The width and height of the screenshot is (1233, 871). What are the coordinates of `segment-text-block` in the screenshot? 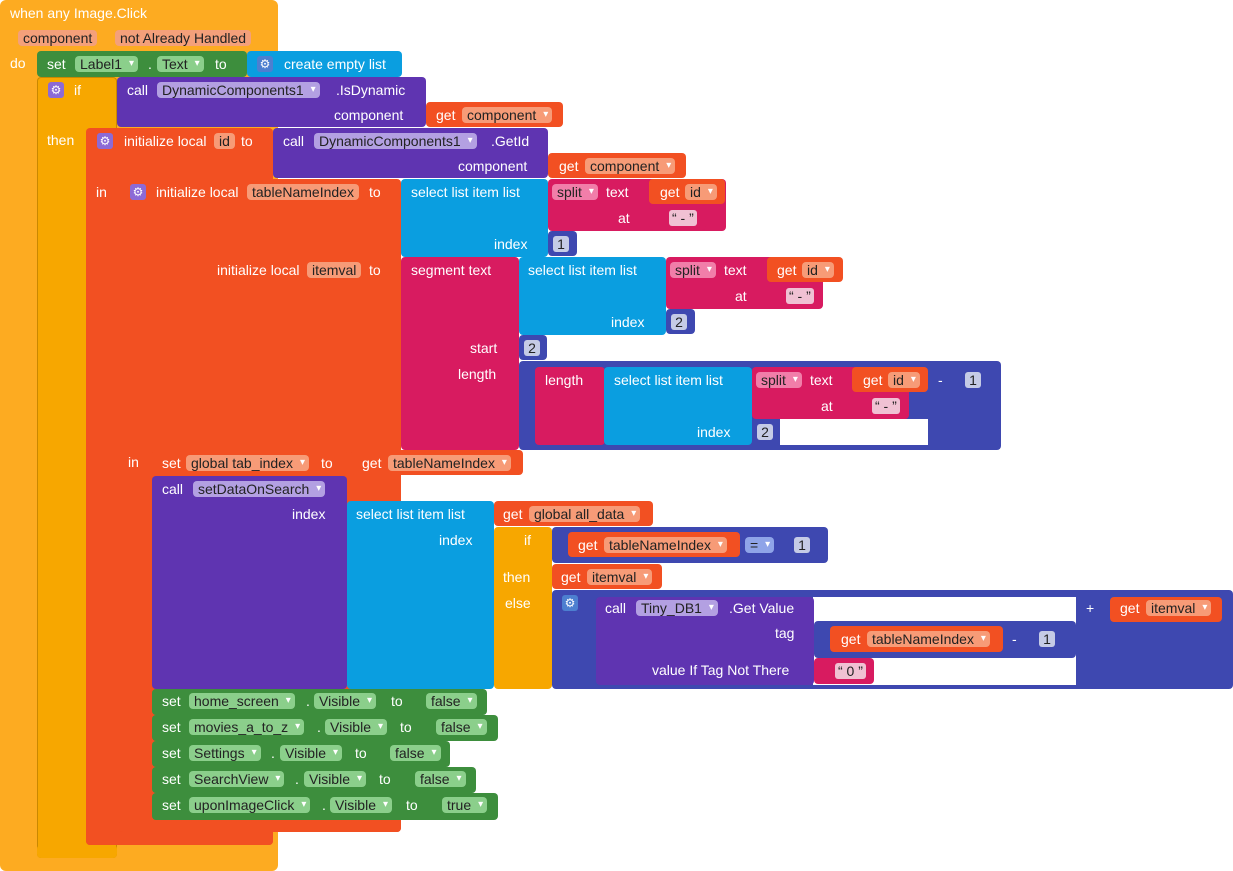 It's located at (460, 353).